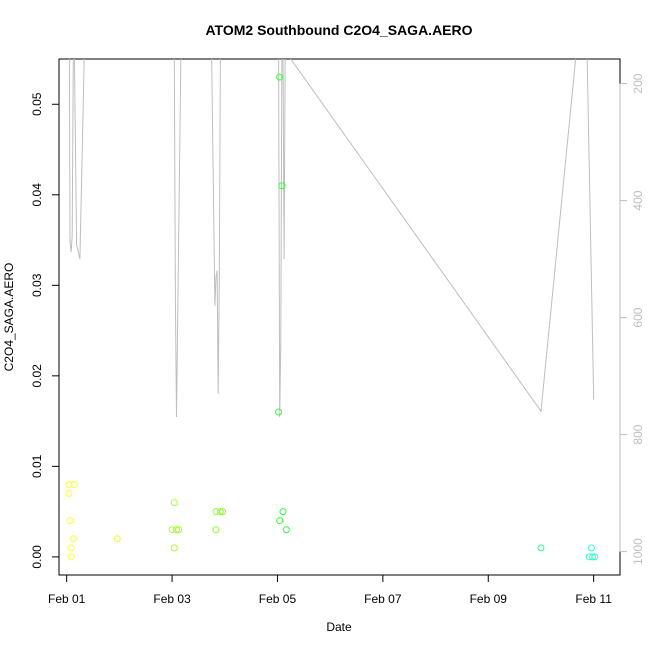 The height and width of the screenshot is (650, 650). Describe the element at coordinates (339, 627) in the screenshot. I see `x-axis-label: Date` at that location.